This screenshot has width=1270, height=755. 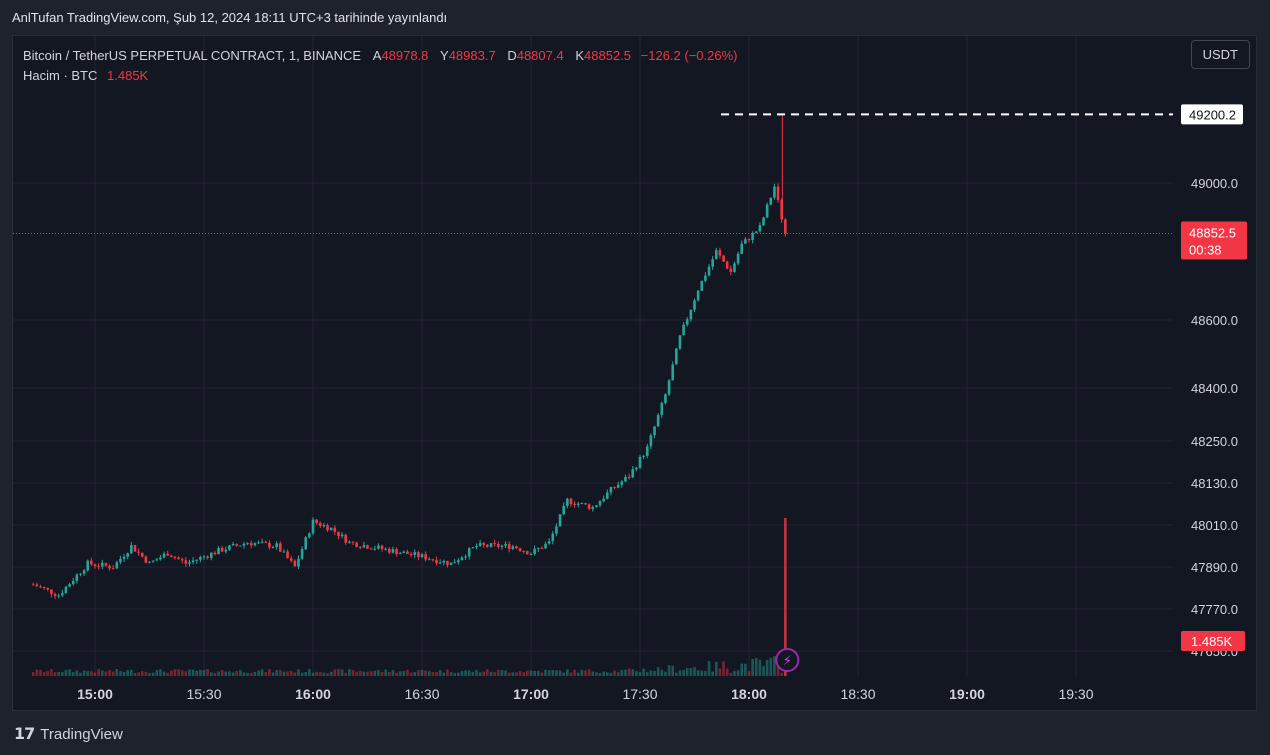 I want to click on x-tick-label: 15:00, so click(x=95, y=694).